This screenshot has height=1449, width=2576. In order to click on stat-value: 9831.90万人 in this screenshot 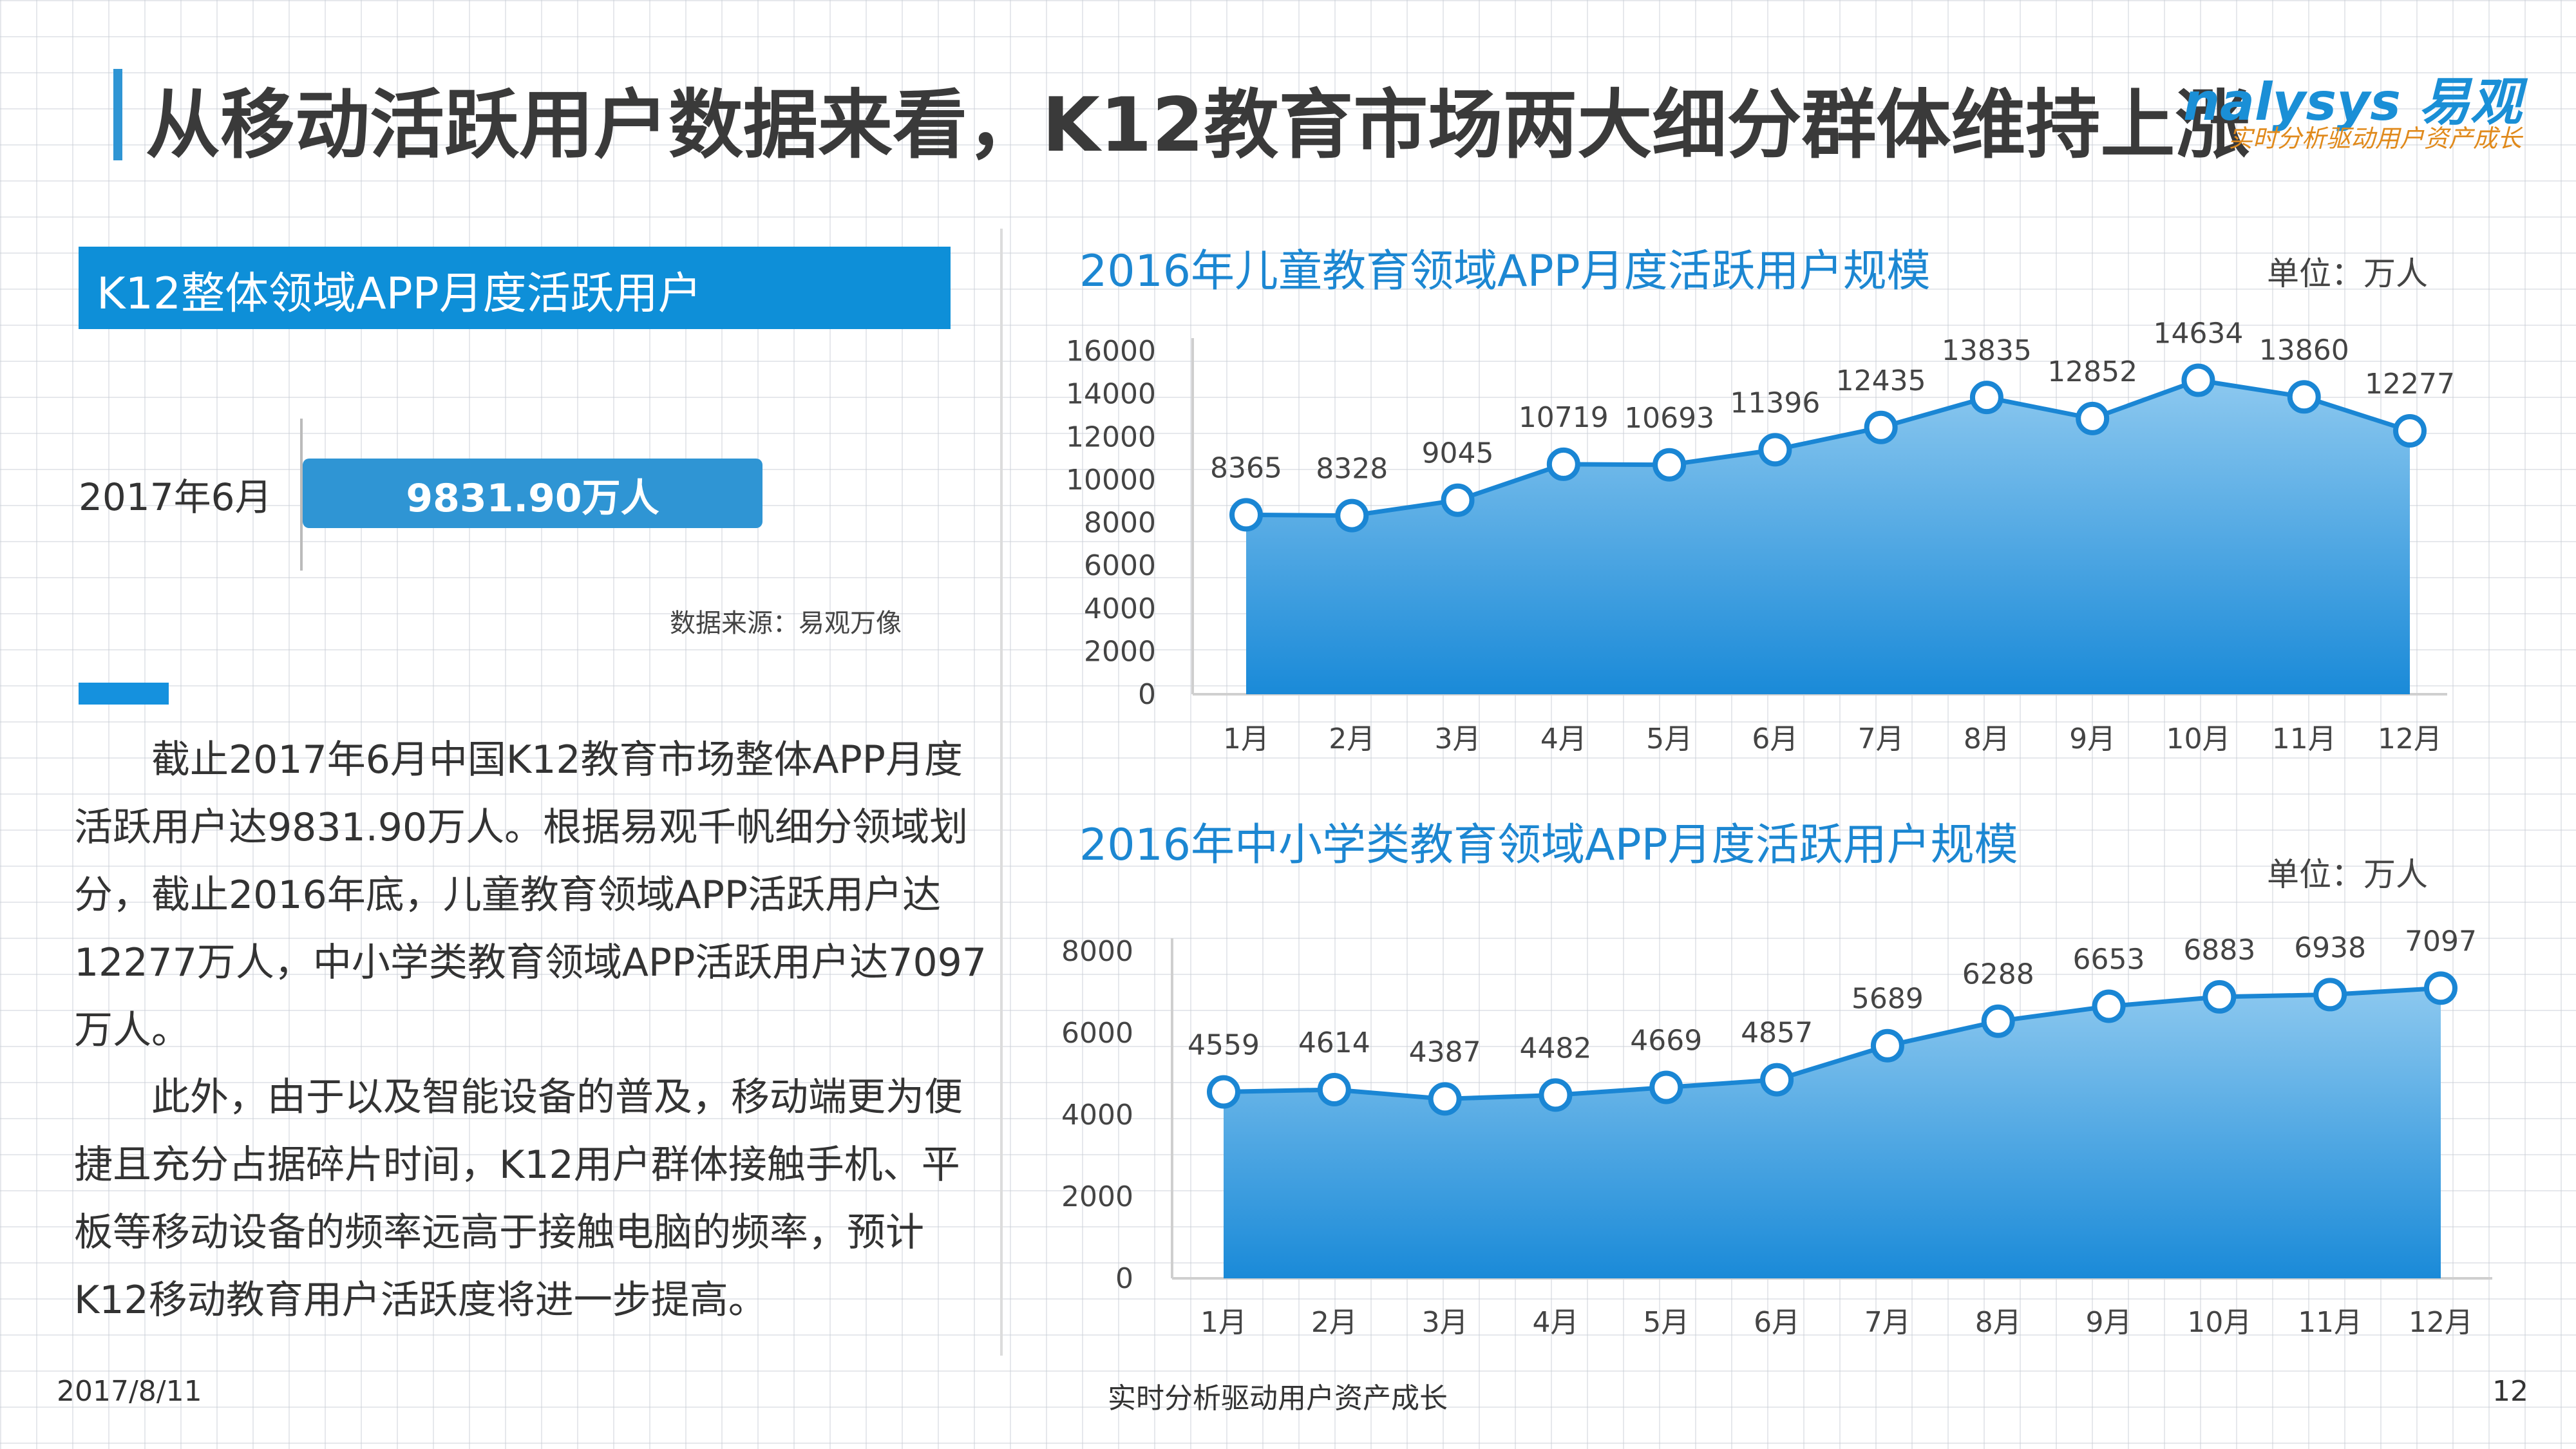, I will do `click(532, 498)`.